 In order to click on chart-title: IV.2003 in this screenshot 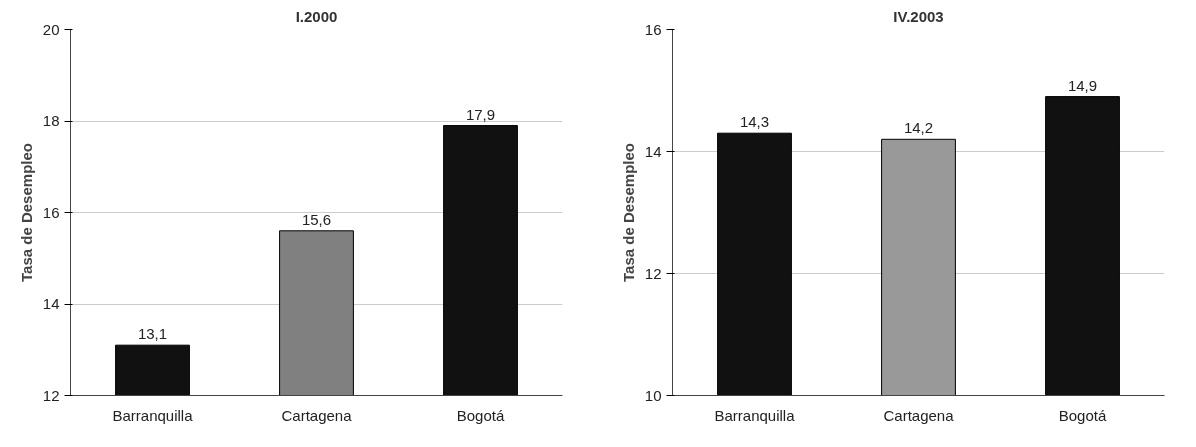, I will do `click(918, 16)`.